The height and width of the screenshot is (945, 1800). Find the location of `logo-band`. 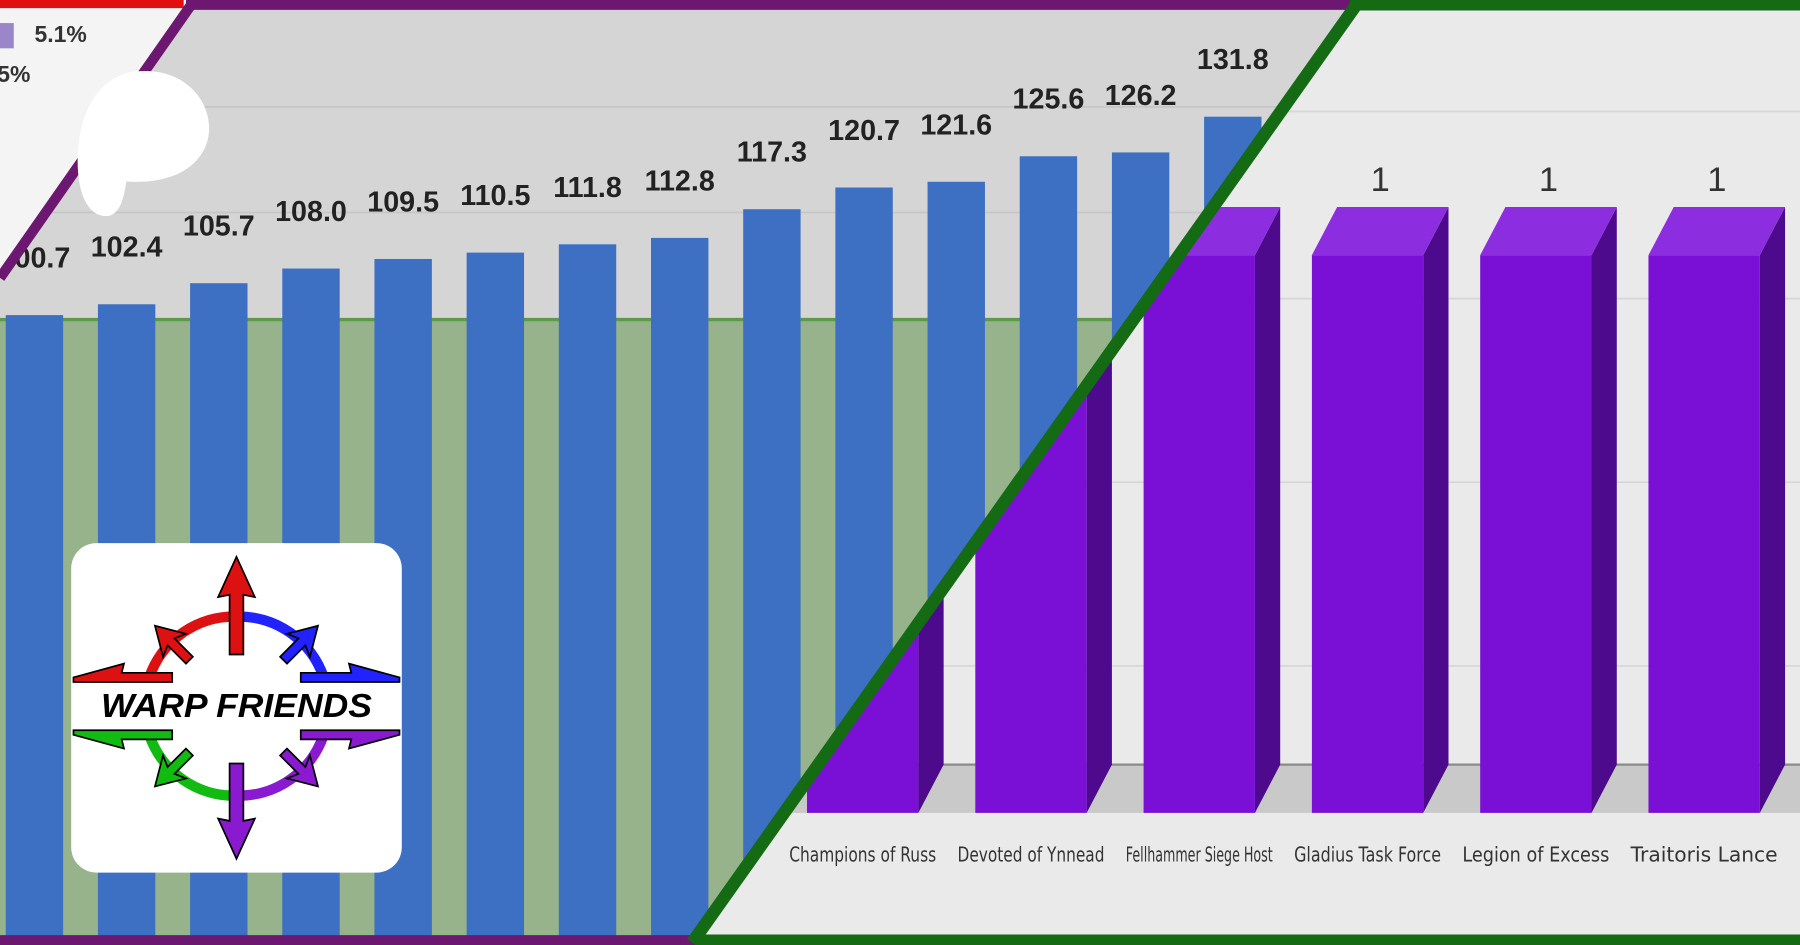

logo-band is located at coordinates (236, 707).